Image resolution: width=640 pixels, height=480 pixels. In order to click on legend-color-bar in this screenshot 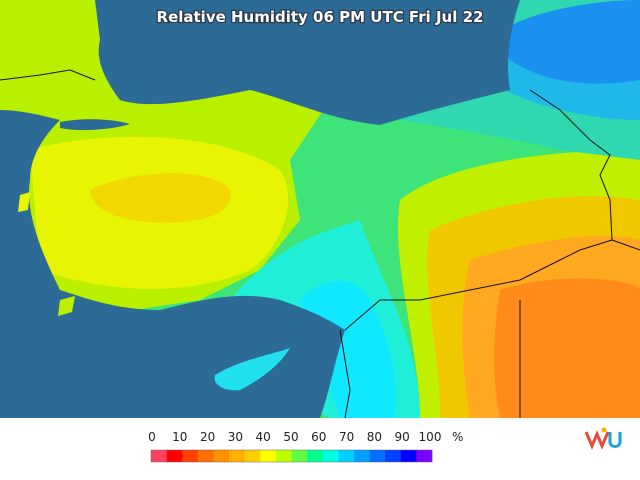, I will do `click(291, 456)`.